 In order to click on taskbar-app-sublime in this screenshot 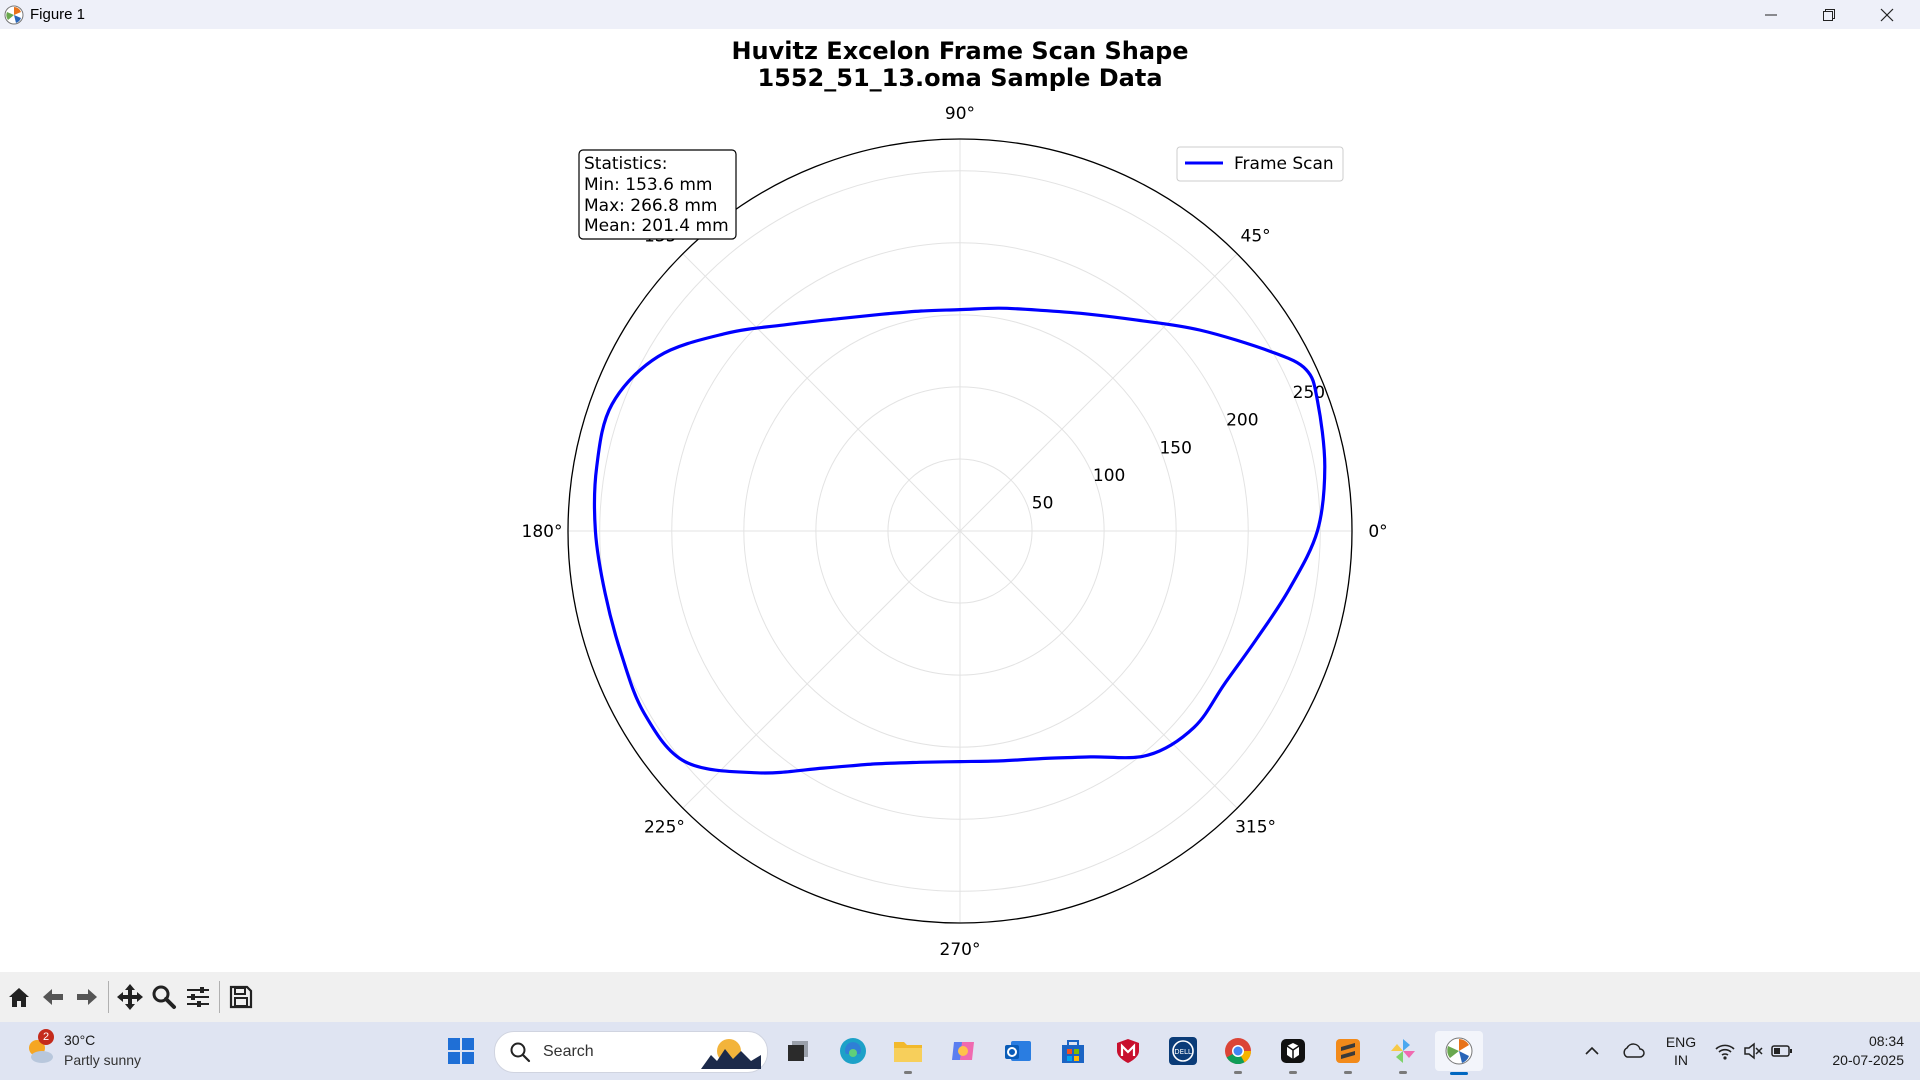, I will do `click(1348, 1052)`.